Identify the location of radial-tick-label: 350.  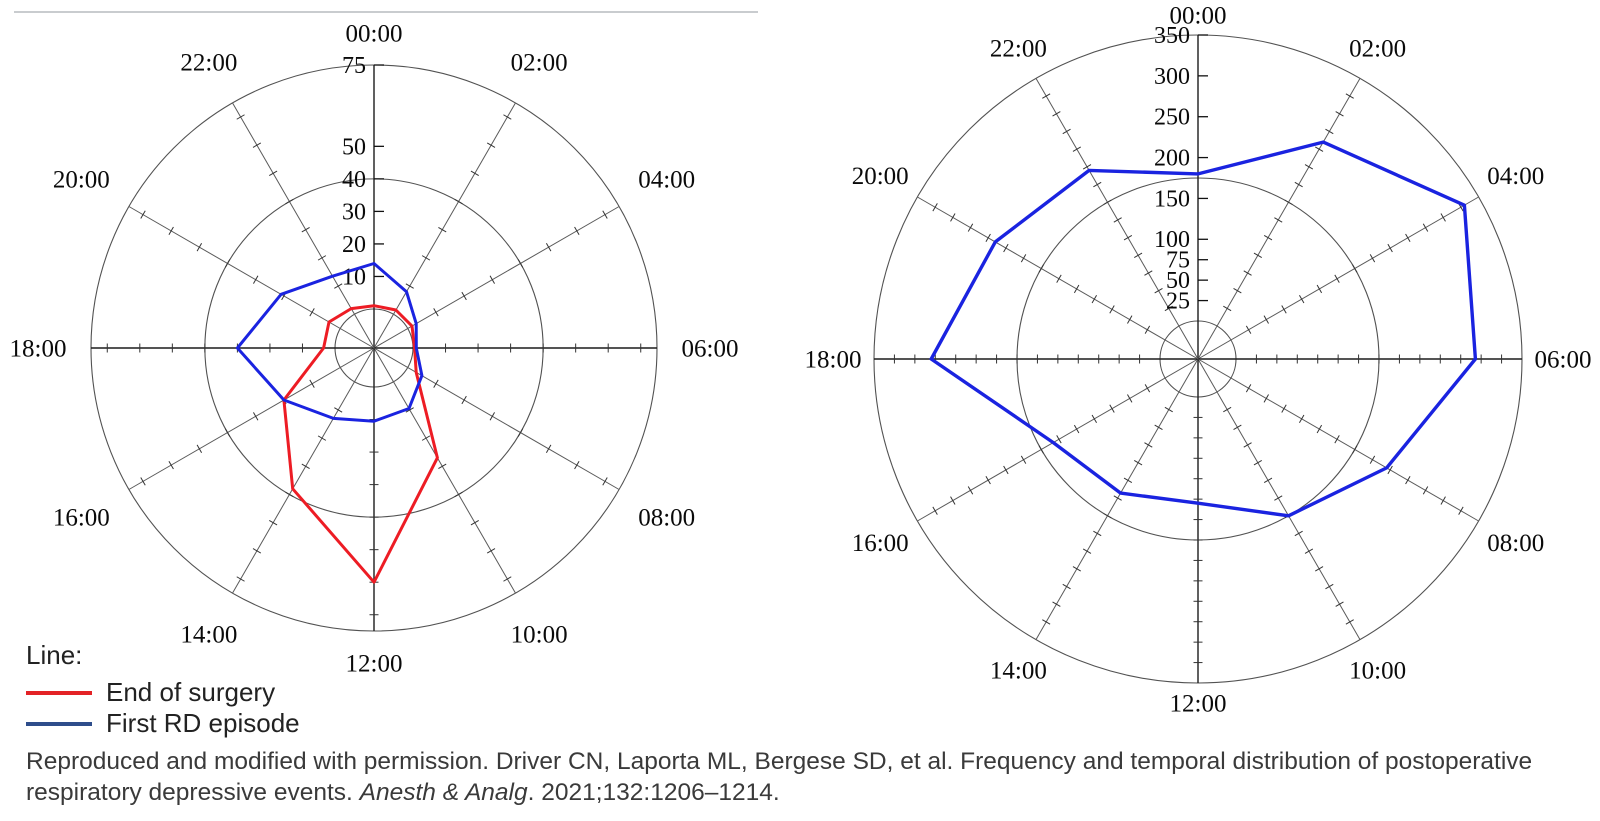
(1172, 36).